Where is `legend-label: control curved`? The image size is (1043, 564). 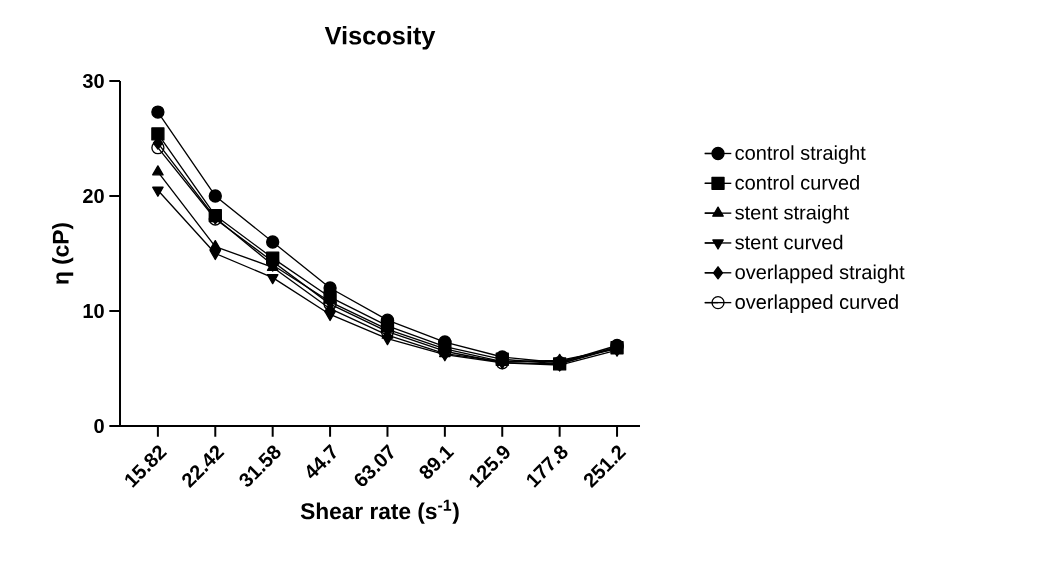
legend-label: control curved is located at coordinates (797, 182).